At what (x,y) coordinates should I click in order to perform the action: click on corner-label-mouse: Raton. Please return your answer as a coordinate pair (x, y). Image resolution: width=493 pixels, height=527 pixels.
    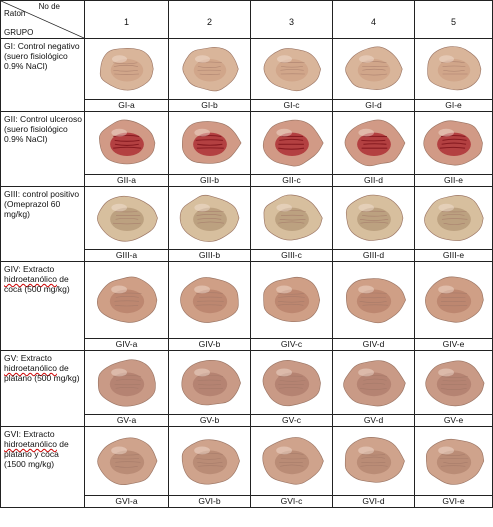
    Looking at the image, I should click on (15, 13).